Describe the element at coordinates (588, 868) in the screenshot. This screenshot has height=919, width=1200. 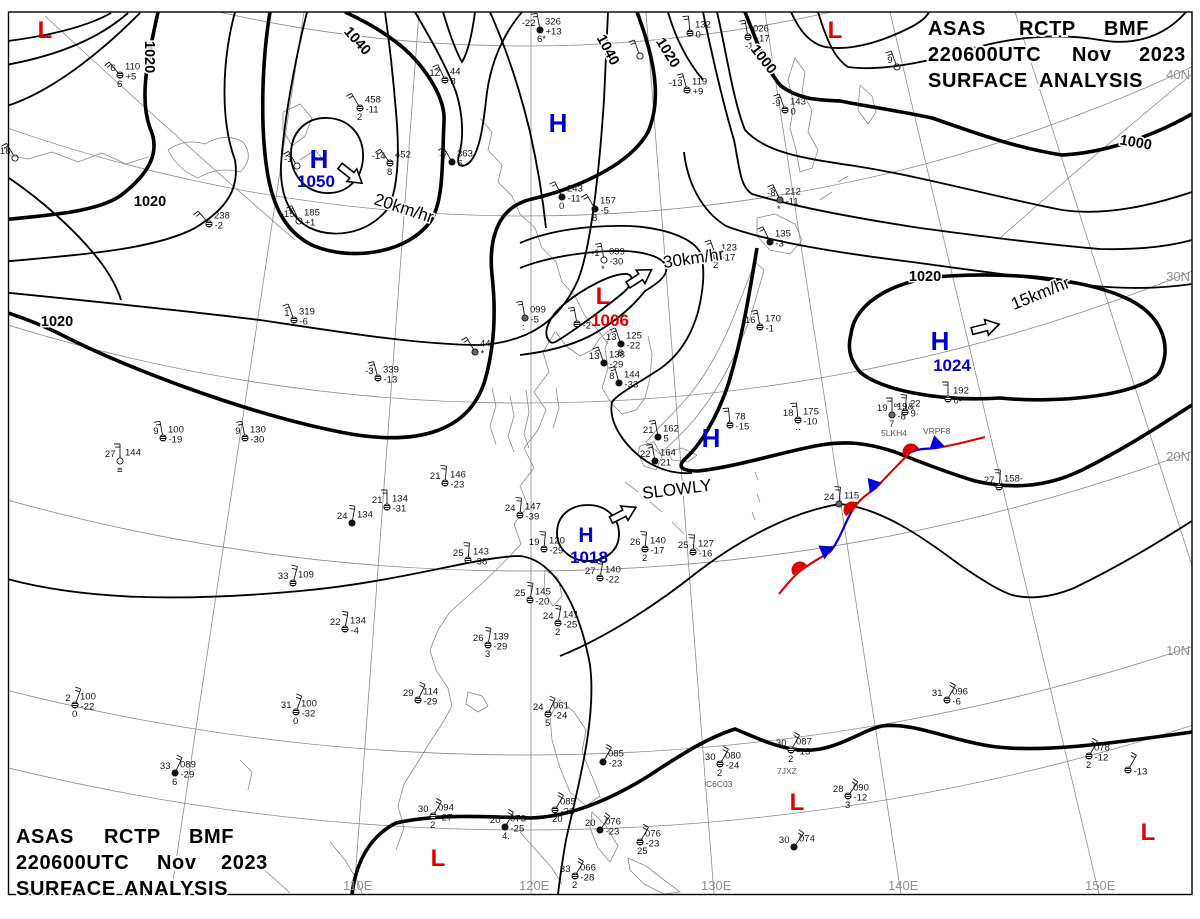
I see `svg-text: 066` at that location.